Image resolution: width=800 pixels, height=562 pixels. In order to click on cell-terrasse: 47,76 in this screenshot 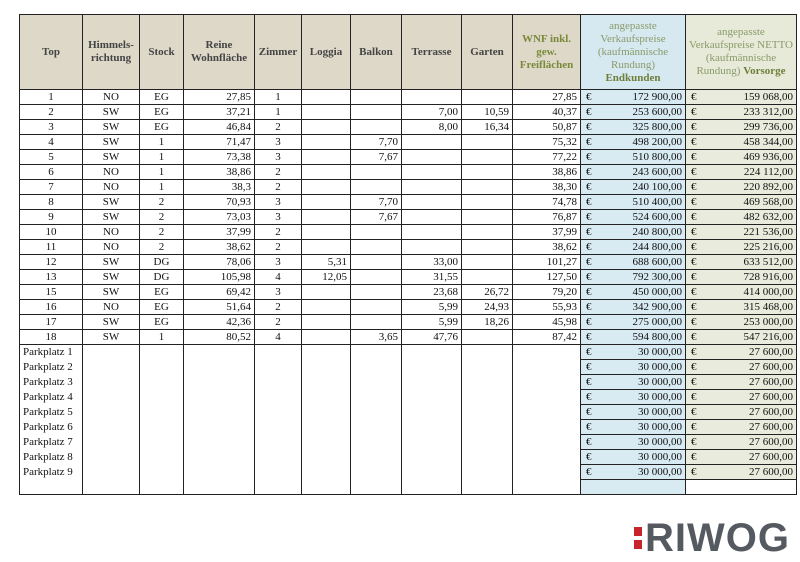, I will do `click(431, 337)`.